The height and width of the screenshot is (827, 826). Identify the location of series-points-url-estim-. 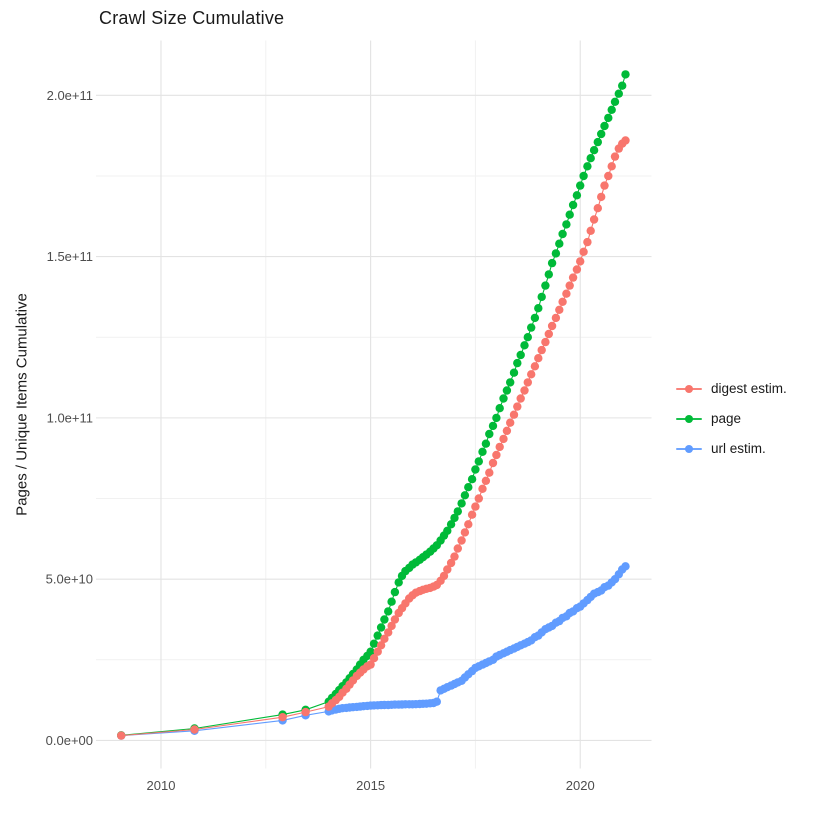
(373, 651).